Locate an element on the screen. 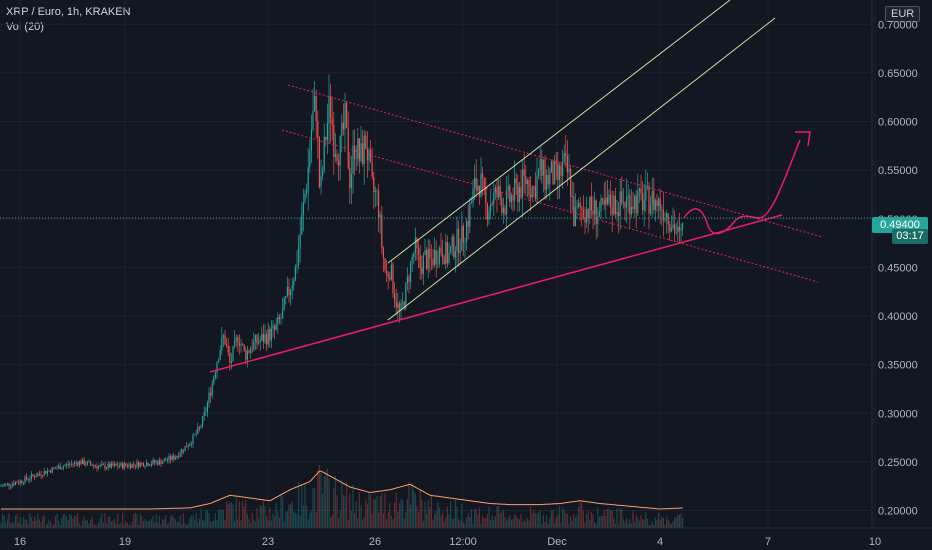 This screenshot has width=932, height=550. forecast-path is located at coordinates (742, 187).